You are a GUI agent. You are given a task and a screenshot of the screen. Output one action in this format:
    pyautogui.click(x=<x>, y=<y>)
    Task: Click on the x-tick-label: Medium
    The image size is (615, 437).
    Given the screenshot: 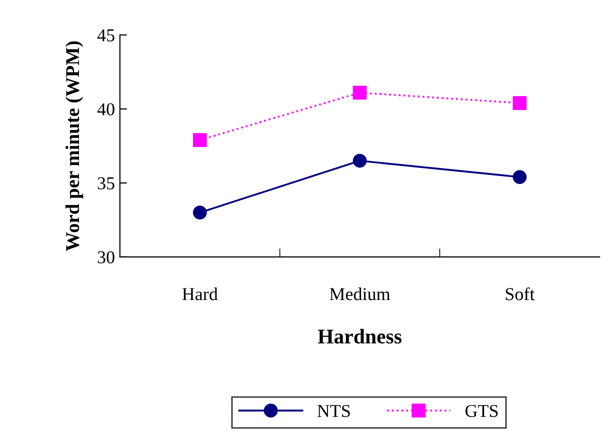 What is the action you would take?
    pyautogui.click(x=360, y=294)
    